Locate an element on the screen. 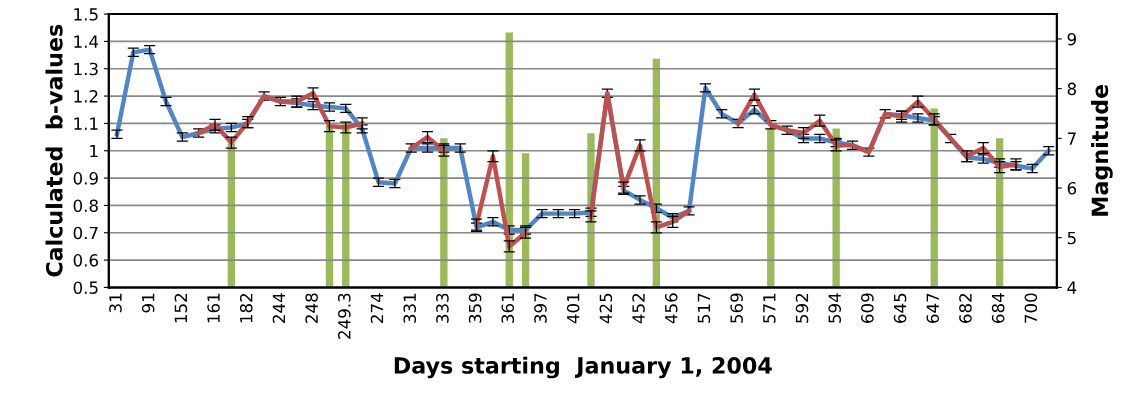 The height and width of the screenshot is (402, 1145). x-tick-label: 700 is located at coordinates (1031, 308).